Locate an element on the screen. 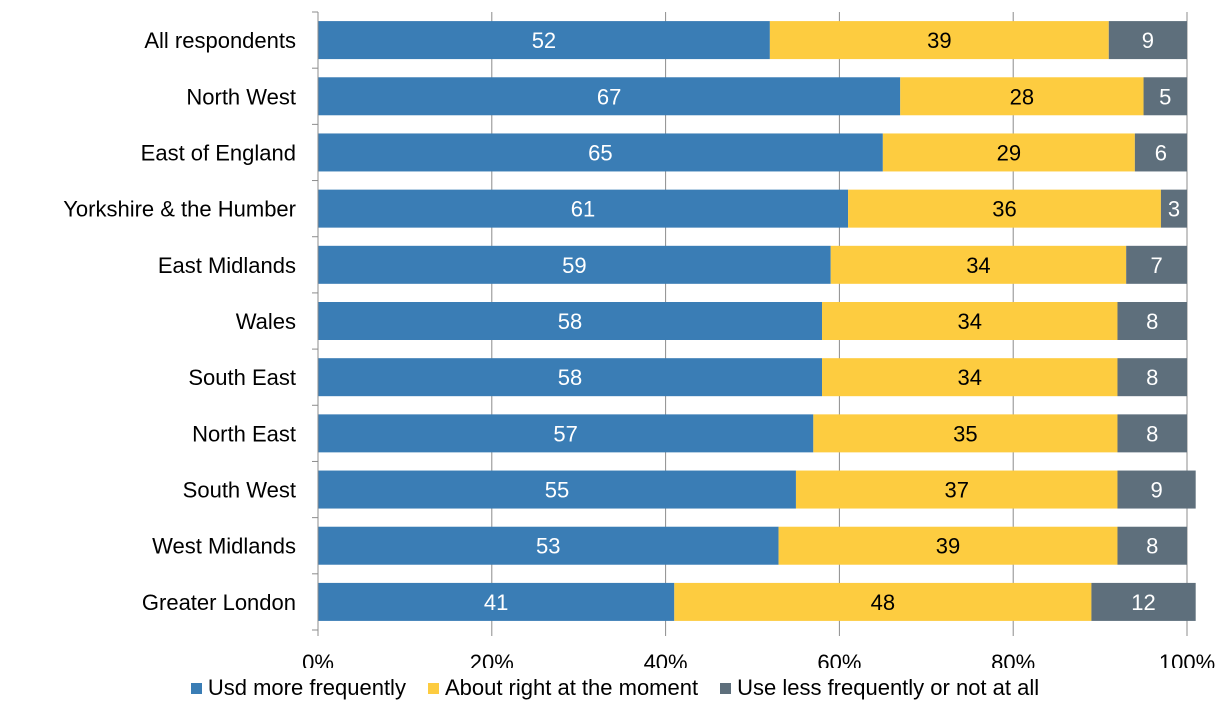 This screenshot has height=717, width=1230. data-label: 59 is located at coordinates (574, 265).